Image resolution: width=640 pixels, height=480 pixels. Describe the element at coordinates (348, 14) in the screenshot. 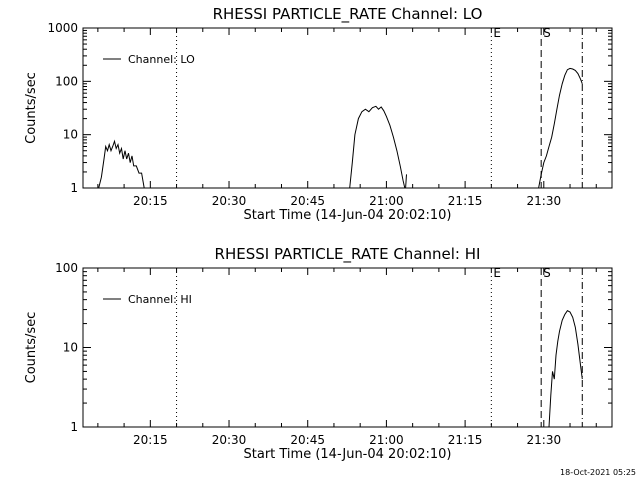

I see `chart-title: RHESSI PARTICLE_RATE Channel: LO` at that location.